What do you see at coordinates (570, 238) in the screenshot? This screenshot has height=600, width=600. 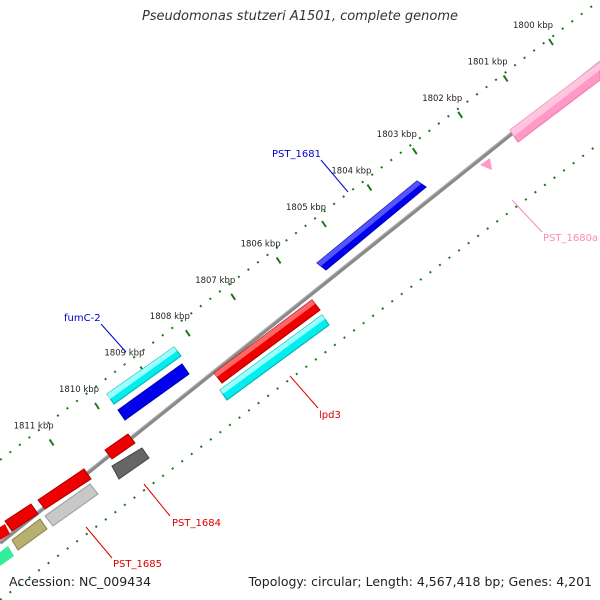 I see `gene-label-pst1680a: PST_1680a` at bounding box center [570, 238].